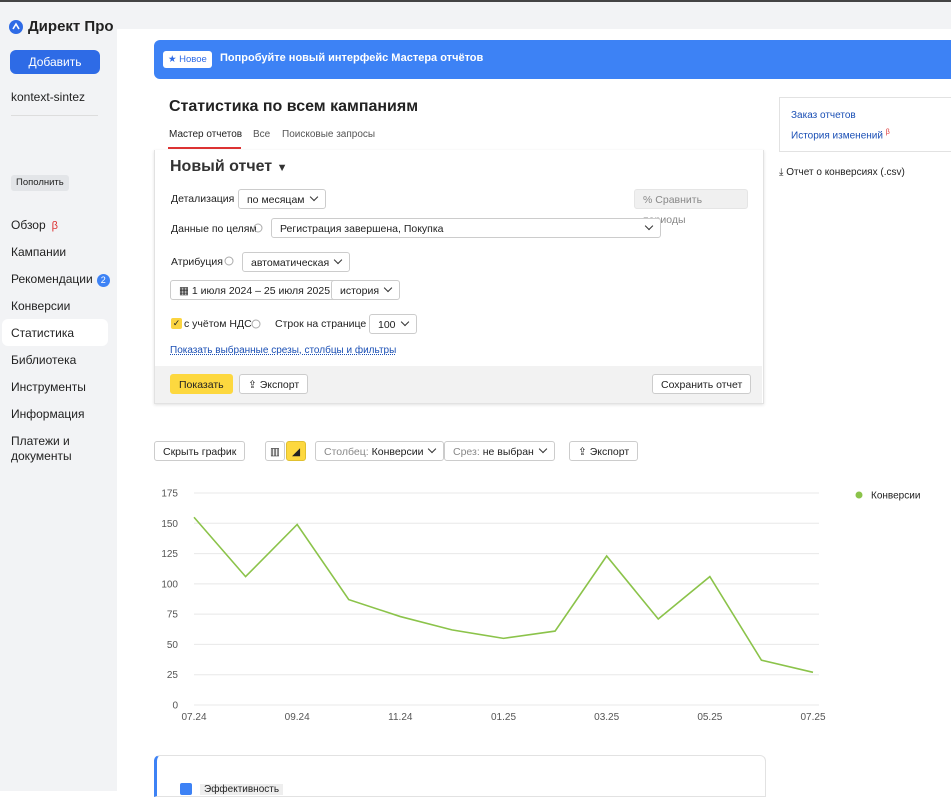 The width and height of the screenshot is (951, 797). I want to click on legend-label: Конверсии, so click(895, 496).